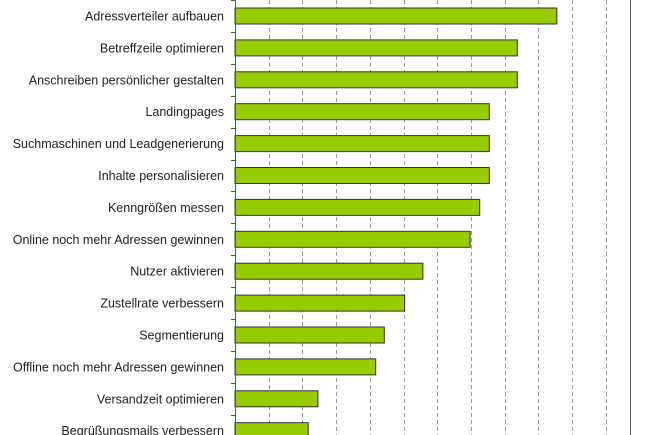 Image resolution: width=652 pixels, height=435 pixels. What do you see at coordinates (154, 17) in the screenshot?
I see `category-label-1: Adressverteiler aufbauen` at bounding box center [154, 17].